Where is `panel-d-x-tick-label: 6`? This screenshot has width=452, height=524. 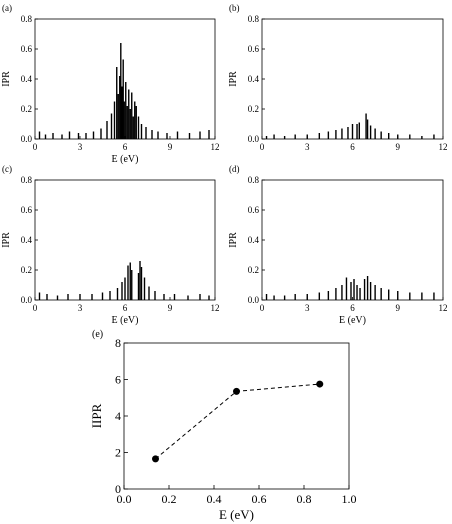
panel-d-x-tick-label: 6 is located at coordinates (352, 308).